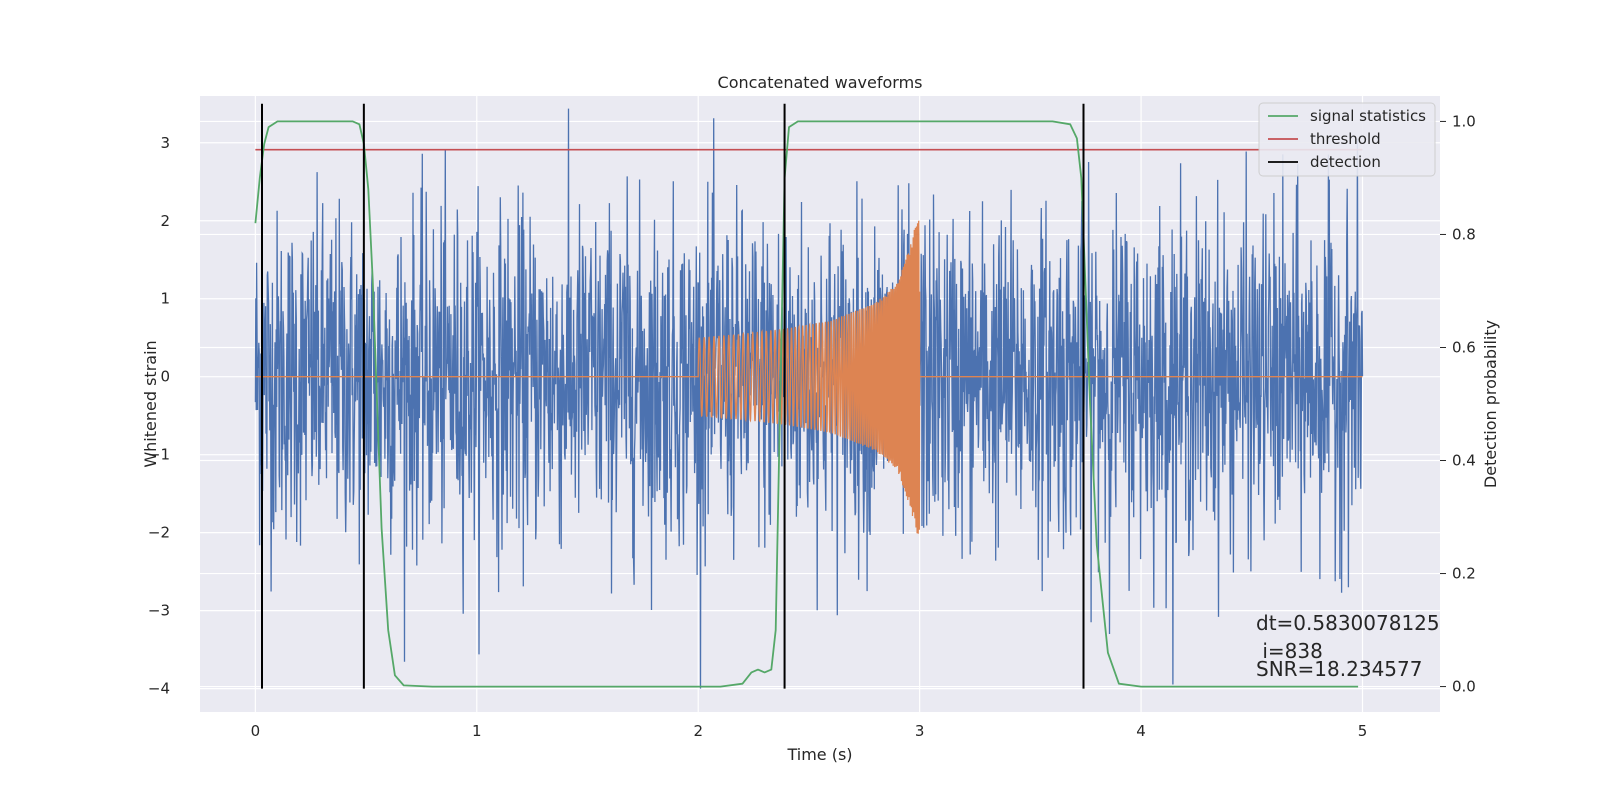 The image size is (1600, 800). What do you see at coordinates (1464, 687) in the screenshot?
I see `y-right-tick-label: 0.0` at bounding box center [1464, 687].